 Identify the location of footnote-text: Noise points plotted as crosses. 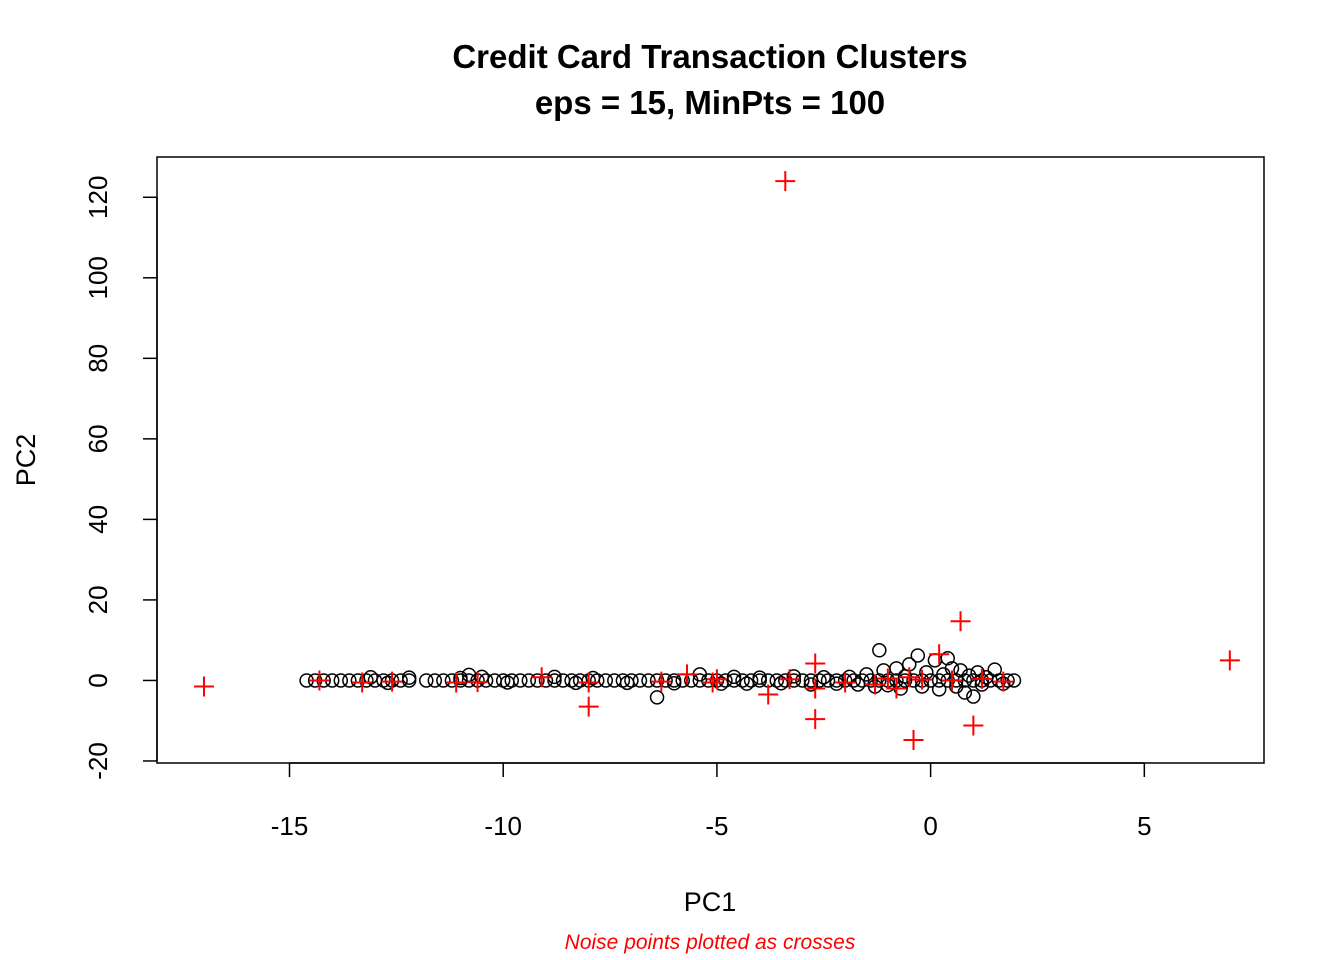
(710, 942).